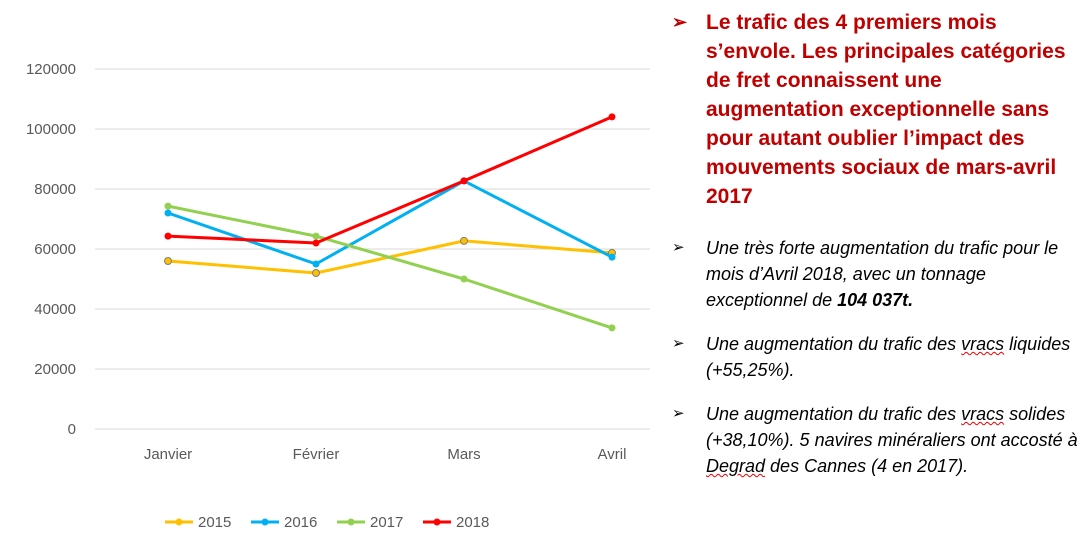  I want to click on x-tick-label: Mars, so click(463, 454).